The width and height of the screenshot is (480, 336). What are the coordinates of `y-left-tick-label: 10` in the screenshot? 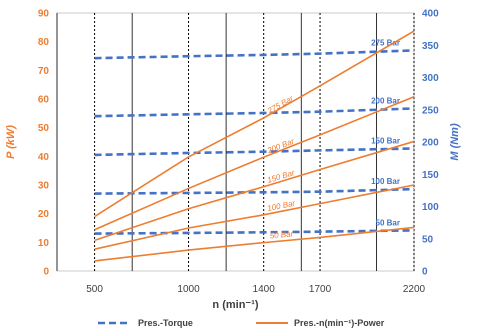 It's located at (44, 243).